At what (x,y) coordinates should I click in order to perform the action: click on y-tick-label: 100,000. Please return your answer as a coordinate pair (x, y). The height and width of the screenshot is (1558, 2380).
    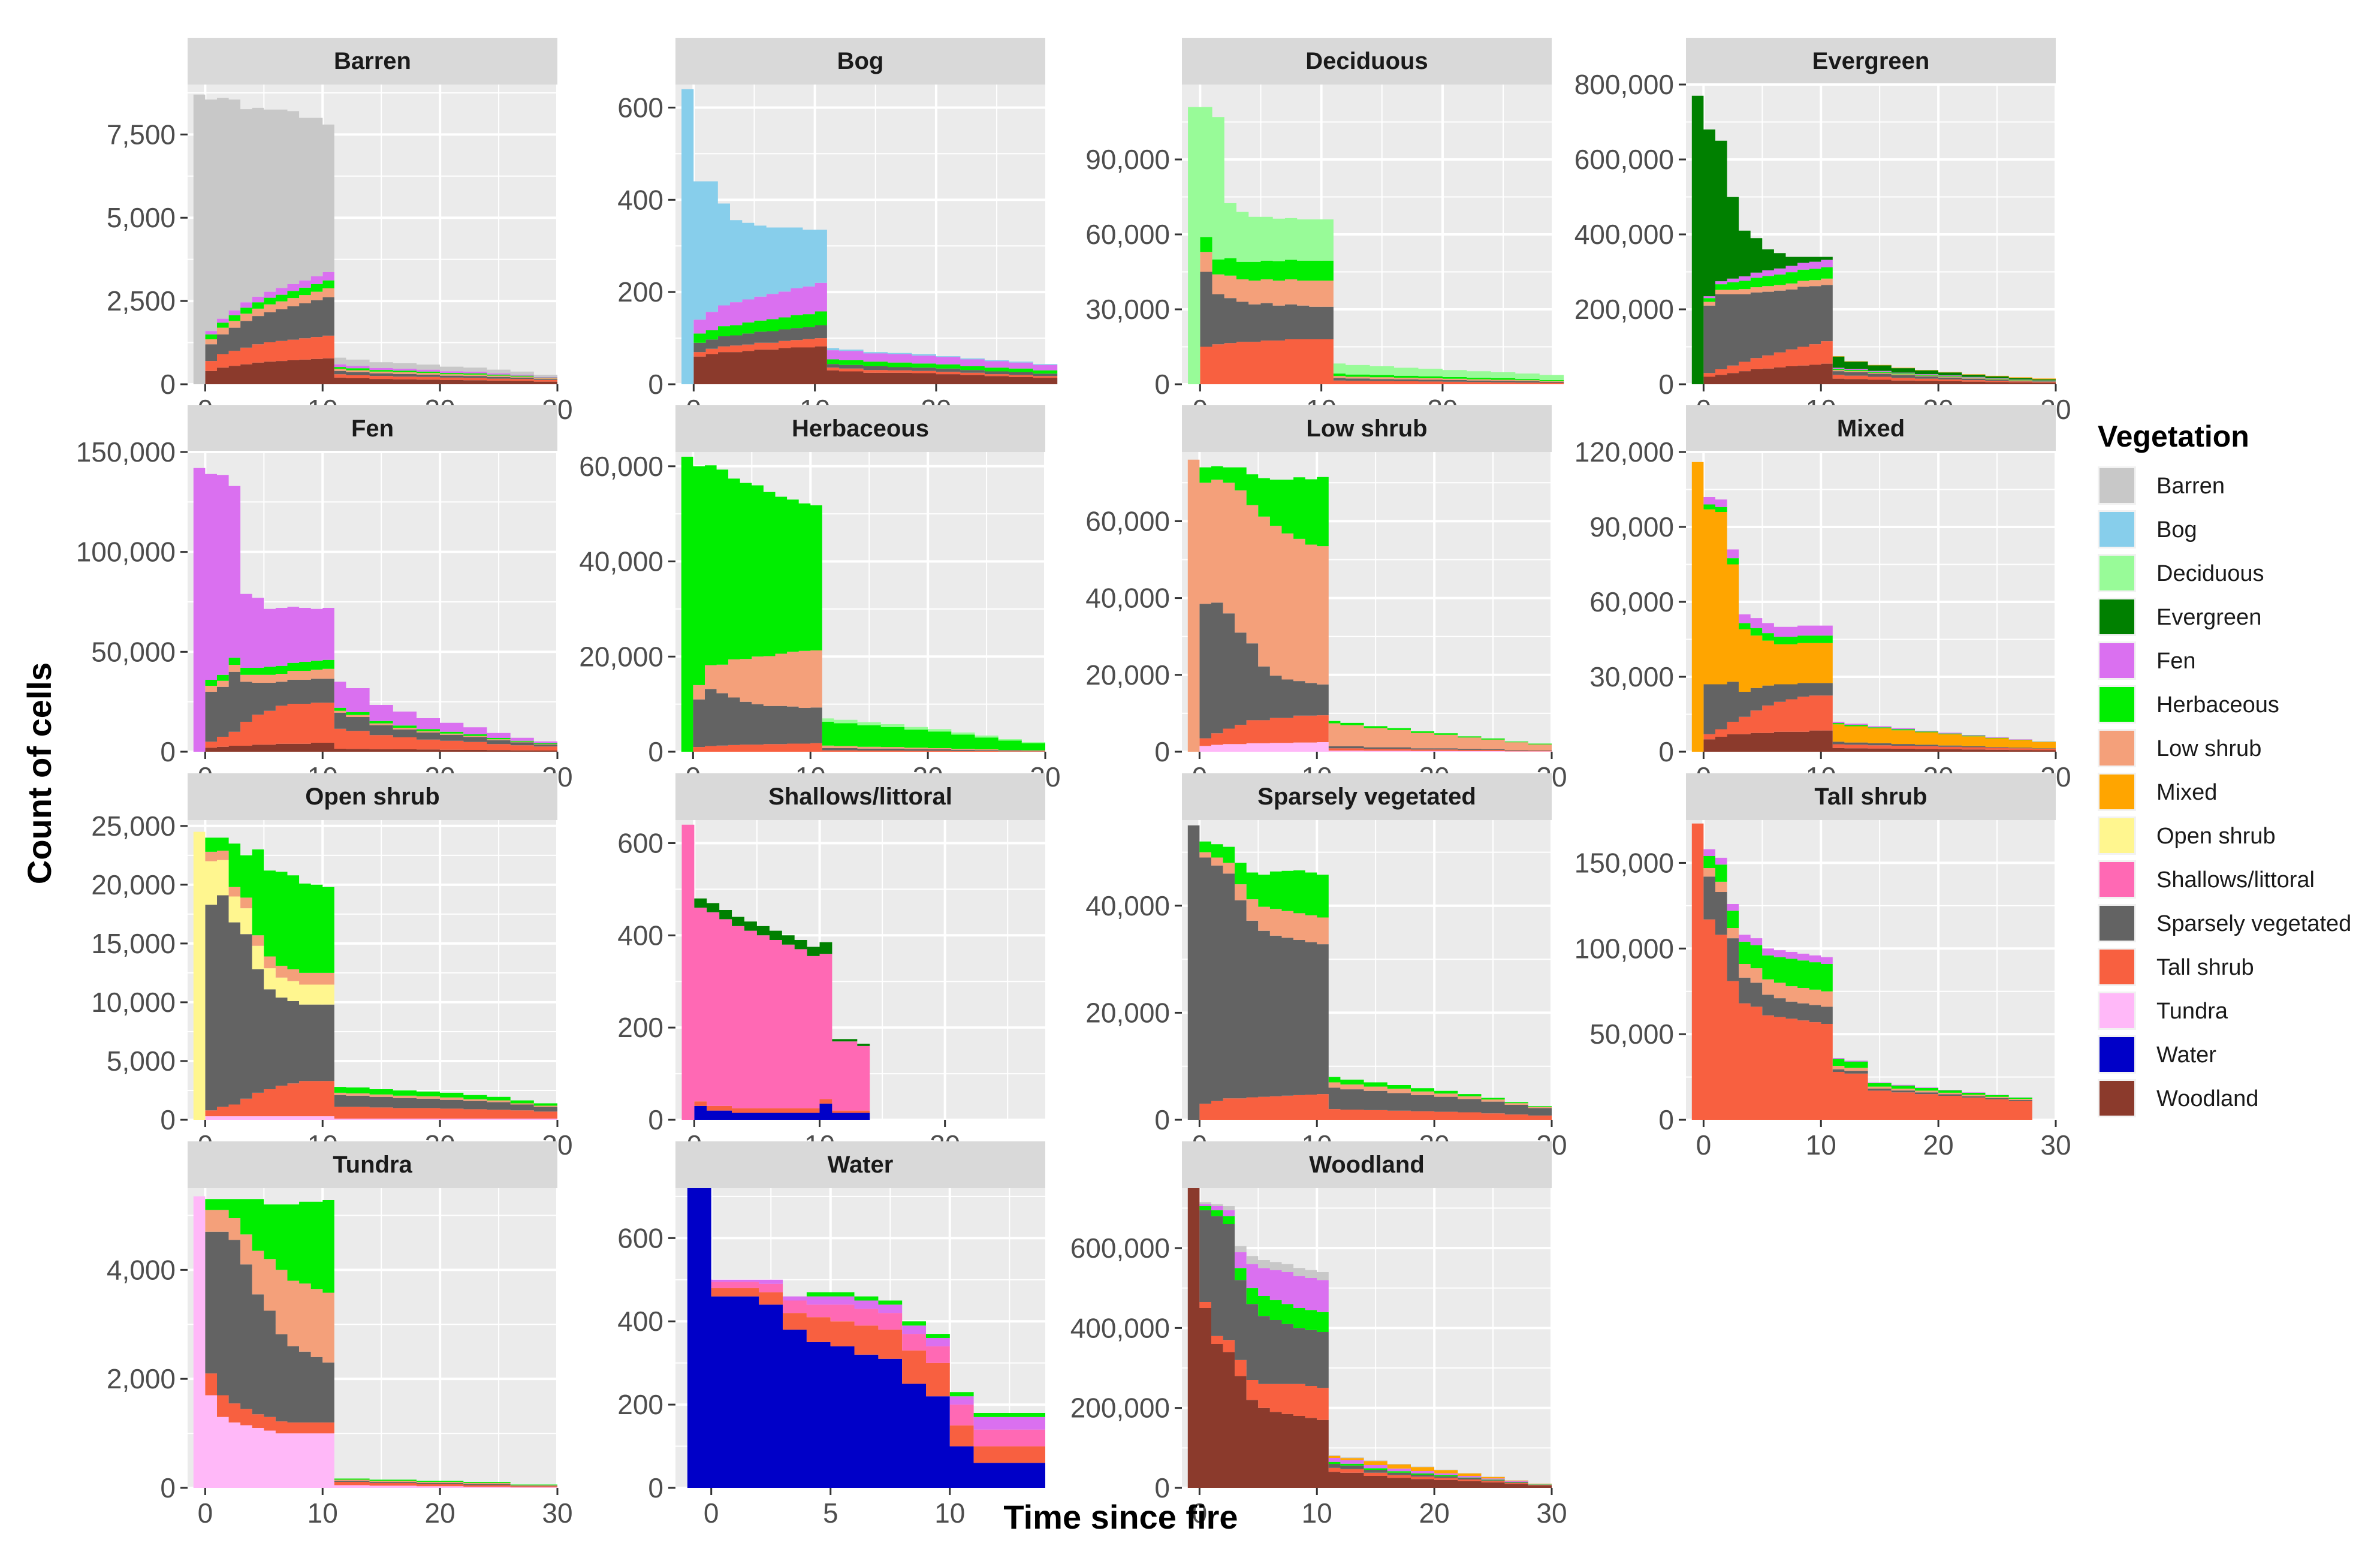
    Looking at the image, I should click on (126, 552).